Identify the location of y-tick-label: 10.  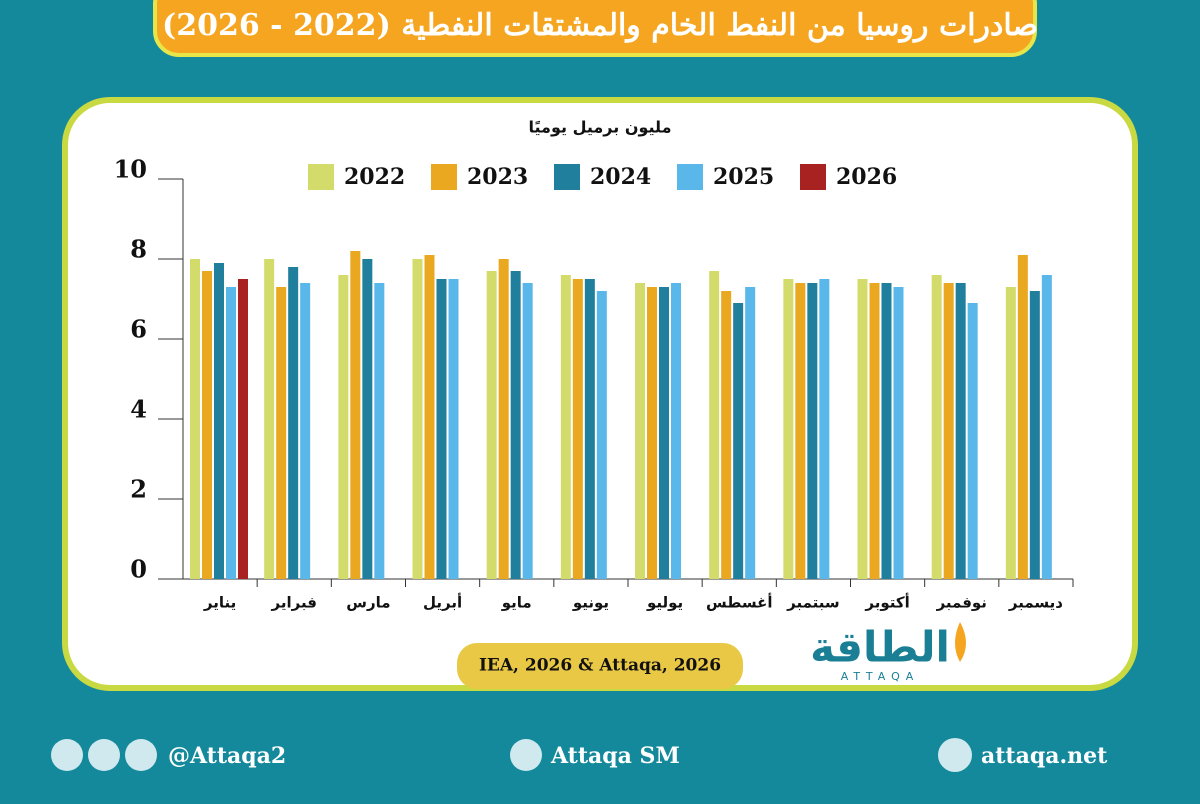
(130, 169).